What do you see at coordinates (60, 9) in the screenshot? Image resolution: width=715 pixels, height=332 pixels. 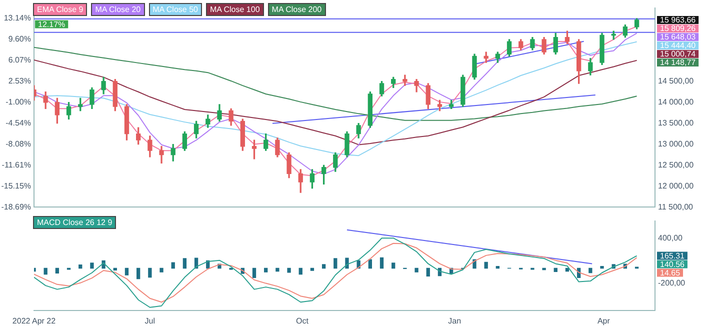 I see `text: EMA Close 9` at bounding box center [60, 9].